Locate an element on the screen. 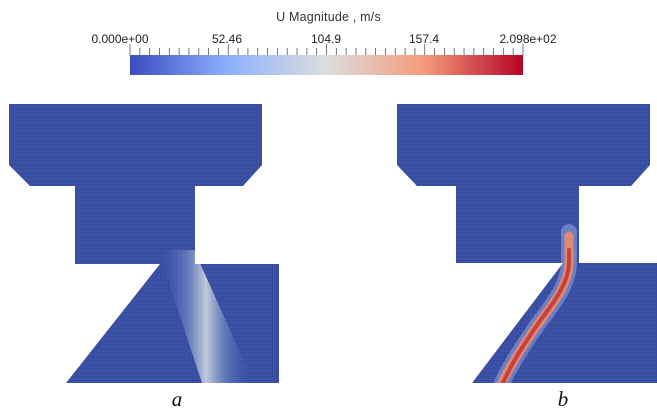 This screenshot has height=413, width=657. colorbar-tick-label-1: 52.46 is located at coordinates (227, 39).